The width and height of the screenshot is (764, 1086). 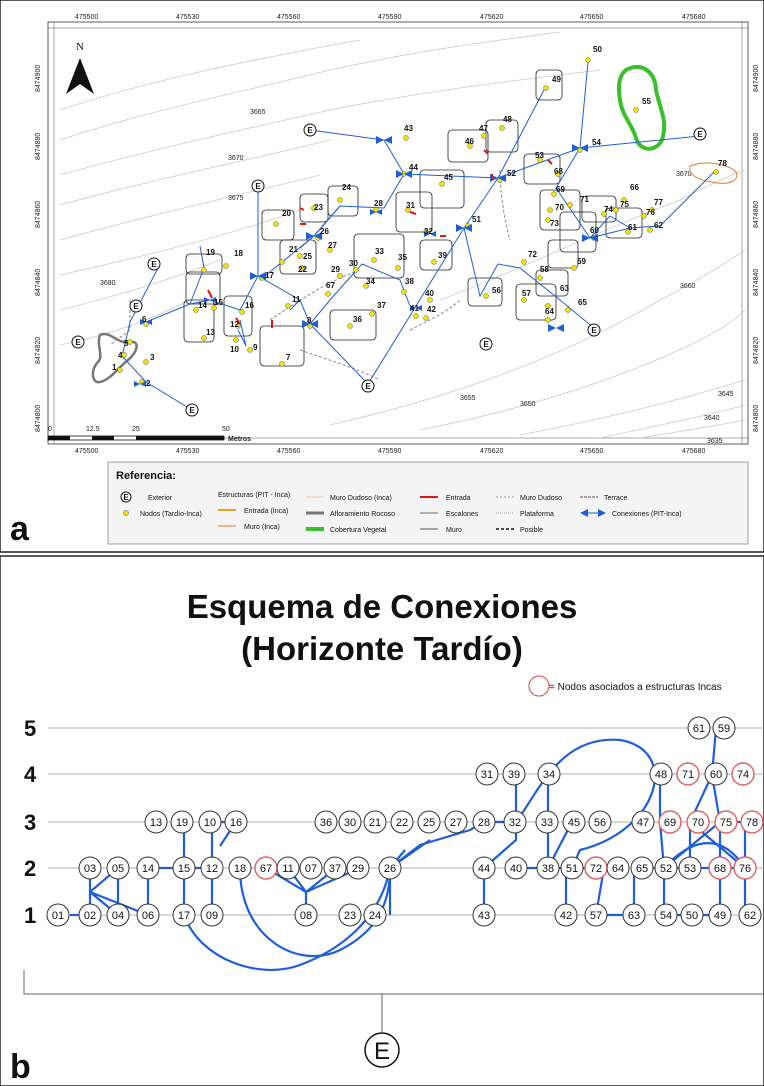 I want to click on schema-node: 48, so click(x=661, y=774).